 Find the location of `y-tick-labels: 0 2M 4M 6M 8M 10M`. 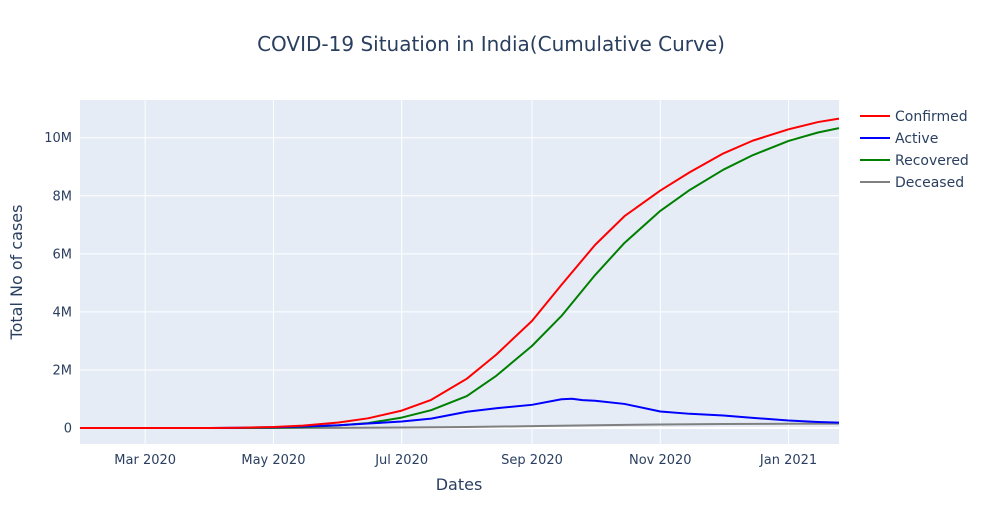

y-tick-labels: 0 2M 4M 6M 8M 10M is located at coordinates (58, 283).